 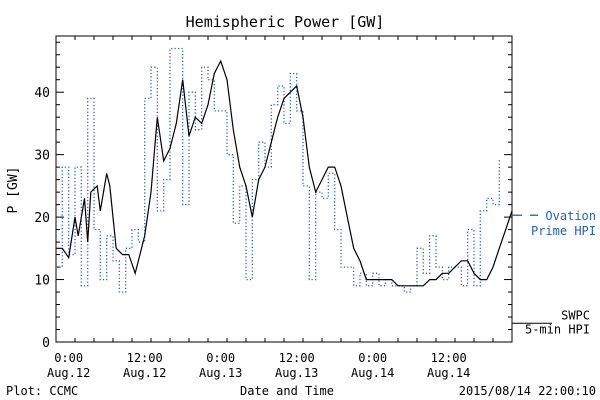 I want to click on plot-credit: Plot: CCMC, so click(x=42, y=391).